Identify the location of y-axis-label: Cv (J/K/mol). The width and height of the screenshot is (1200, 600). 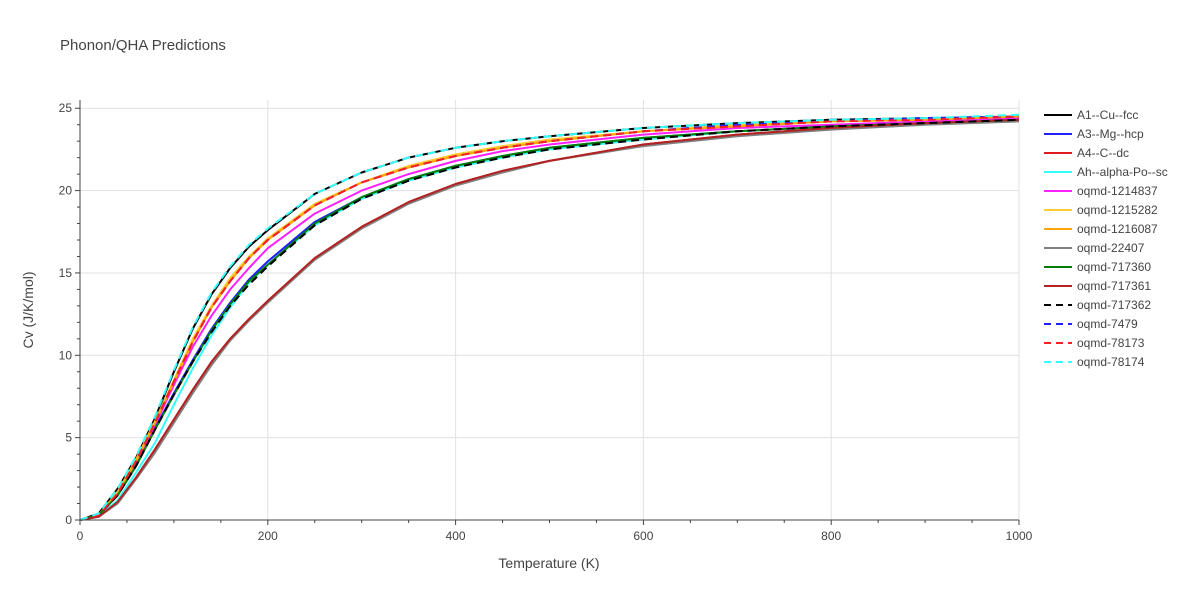
(28, 310).